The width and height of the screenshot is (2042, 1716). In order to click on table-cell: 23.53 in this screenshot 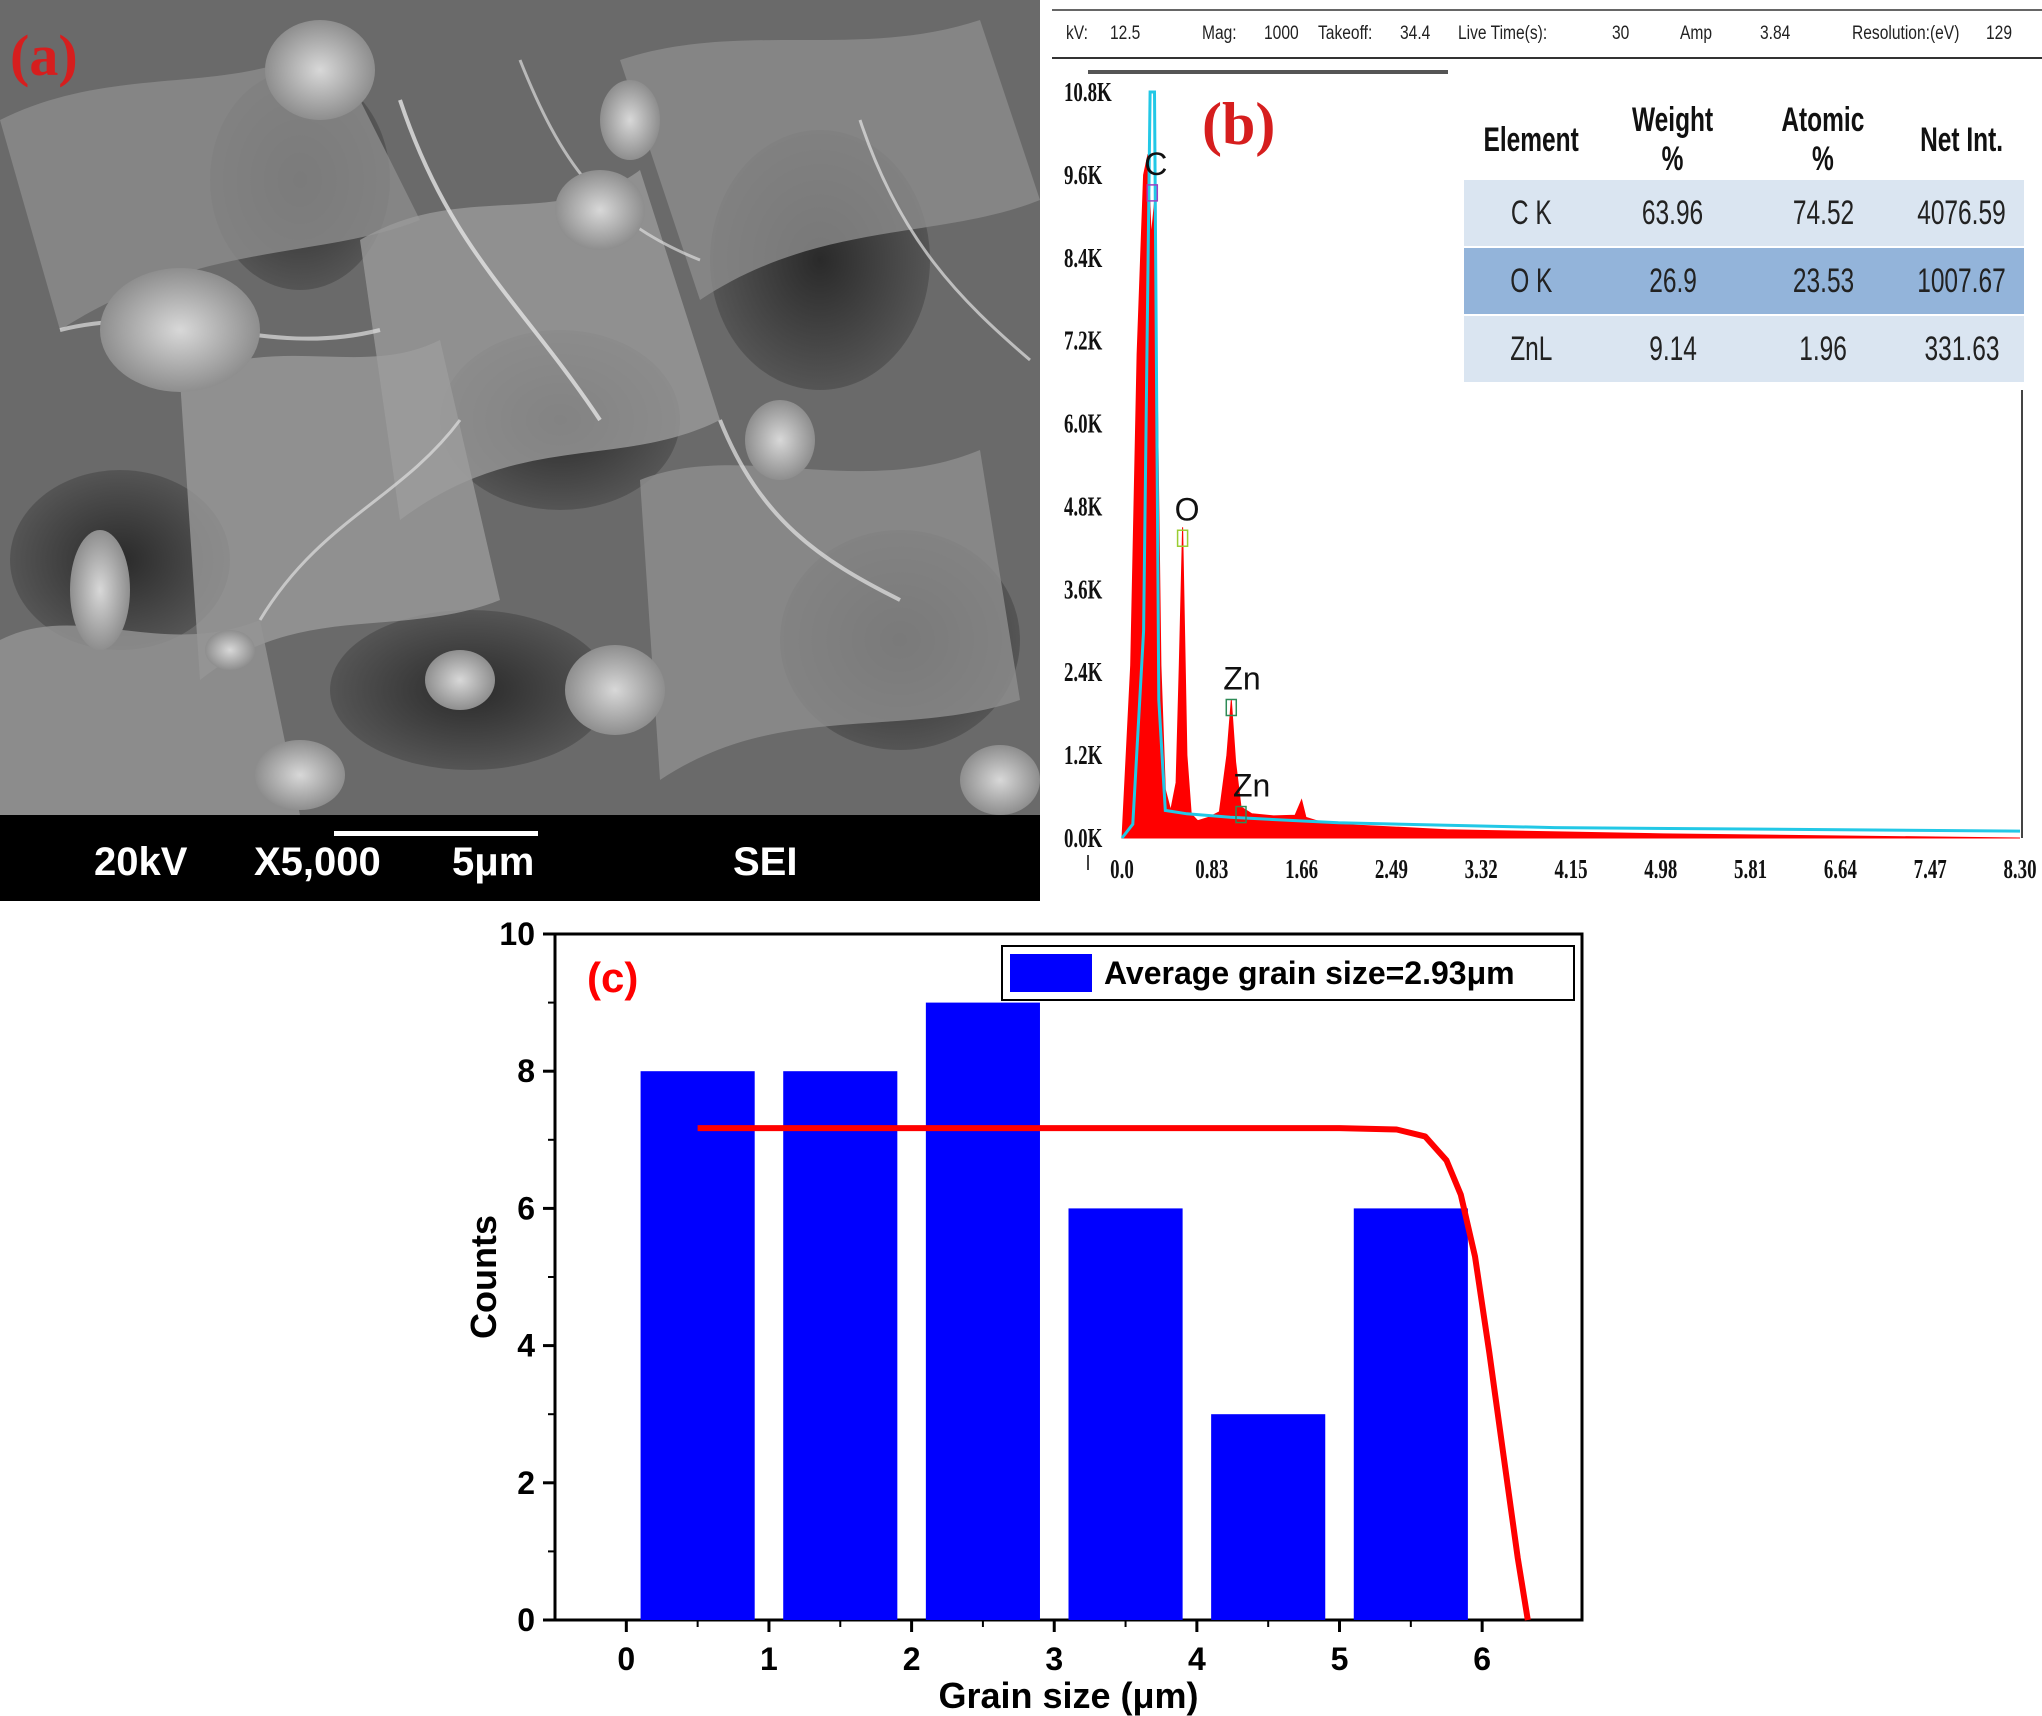, I will do `click(1823, 281)`.